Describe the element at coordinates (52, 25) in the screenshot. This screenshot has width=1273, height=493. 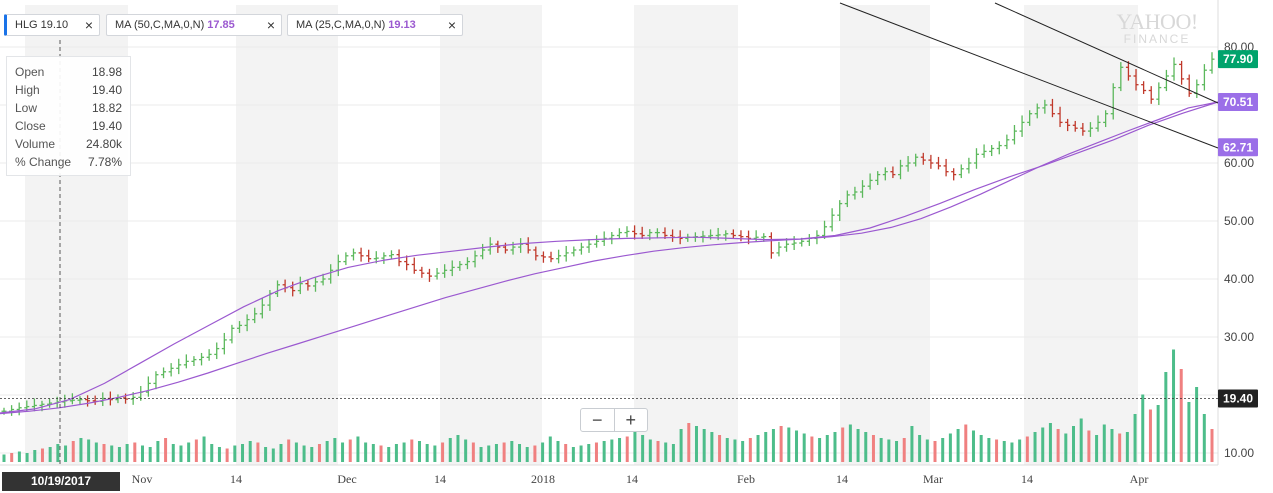
I see `legend-pill-hlg: HLG 19.10 ×` at that location.